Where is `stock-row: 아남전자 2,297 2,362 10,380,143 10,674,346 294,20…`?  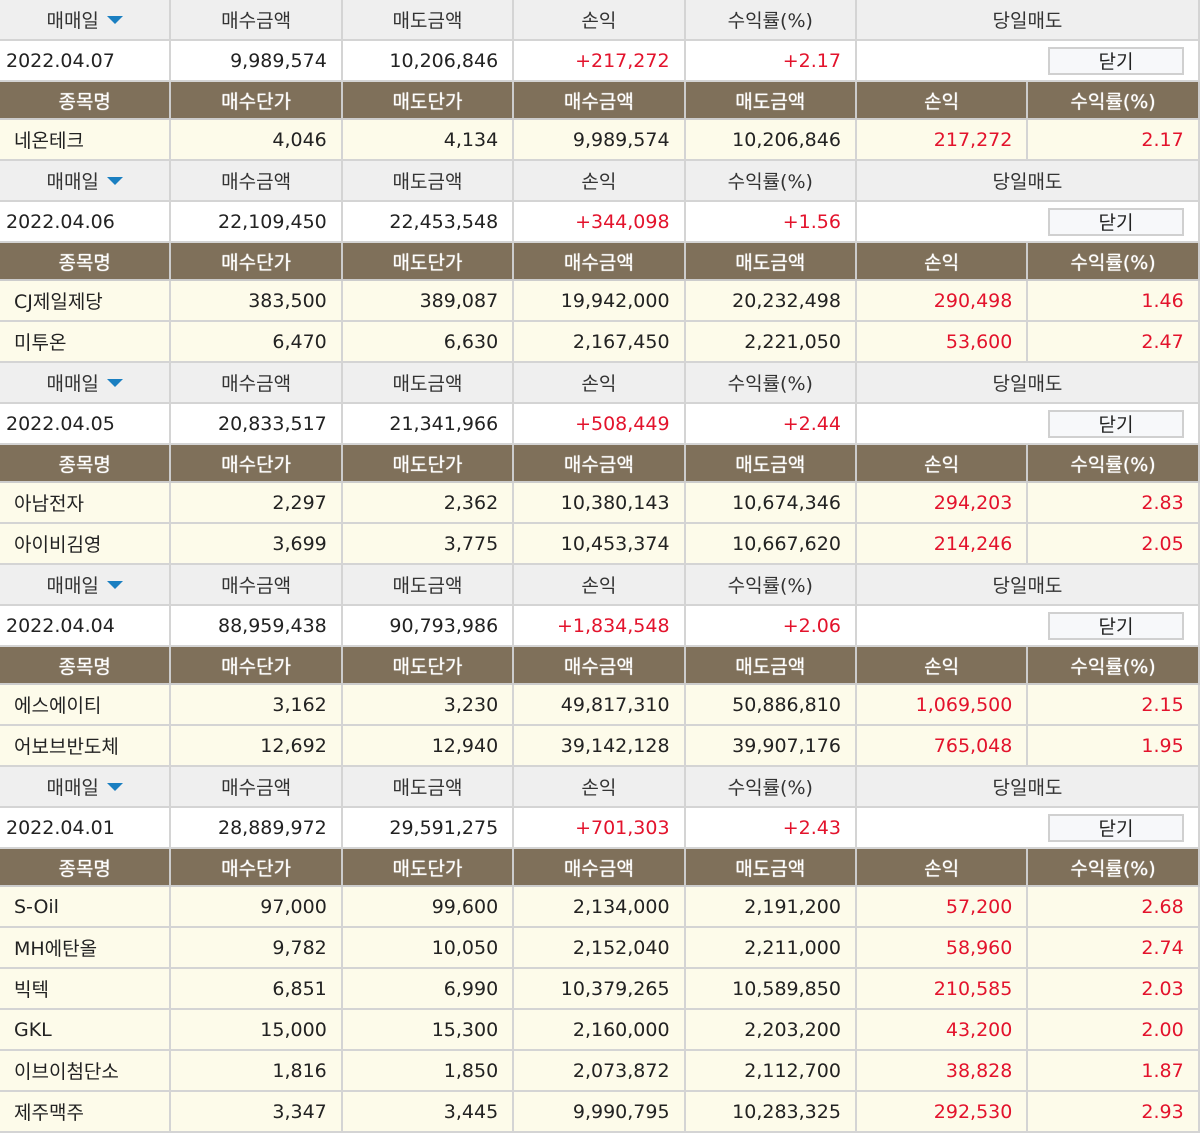
stock-row: 아남전자 2,297 2,362 10,380,143 10,674,346 294,20… is located at coordinates (600, 503).